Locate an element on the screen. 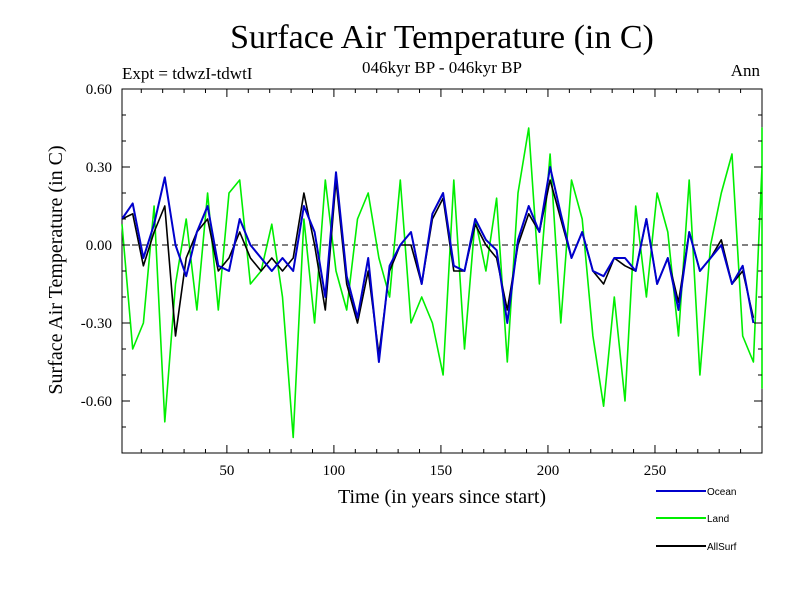 This screenshot has height=600, width=800. chart-subtitle-left: Expt = tdwzI-tdwtI is located at coordinates (187, 73).